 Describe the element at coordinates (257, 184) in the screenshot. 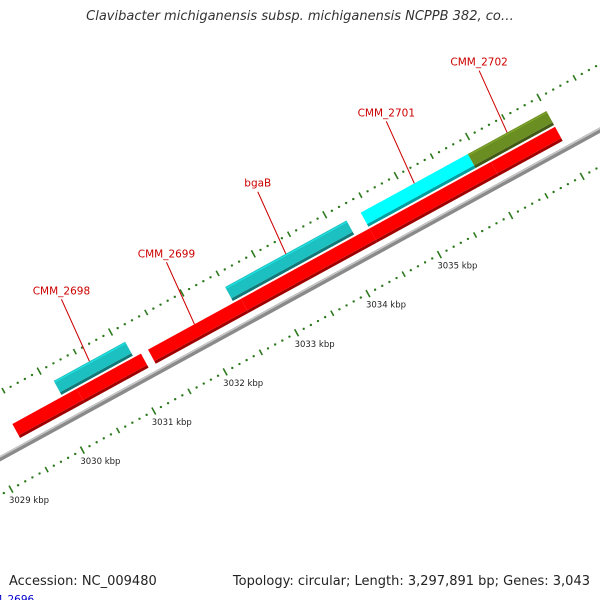

I see `gene-label: bgaB` at that location.